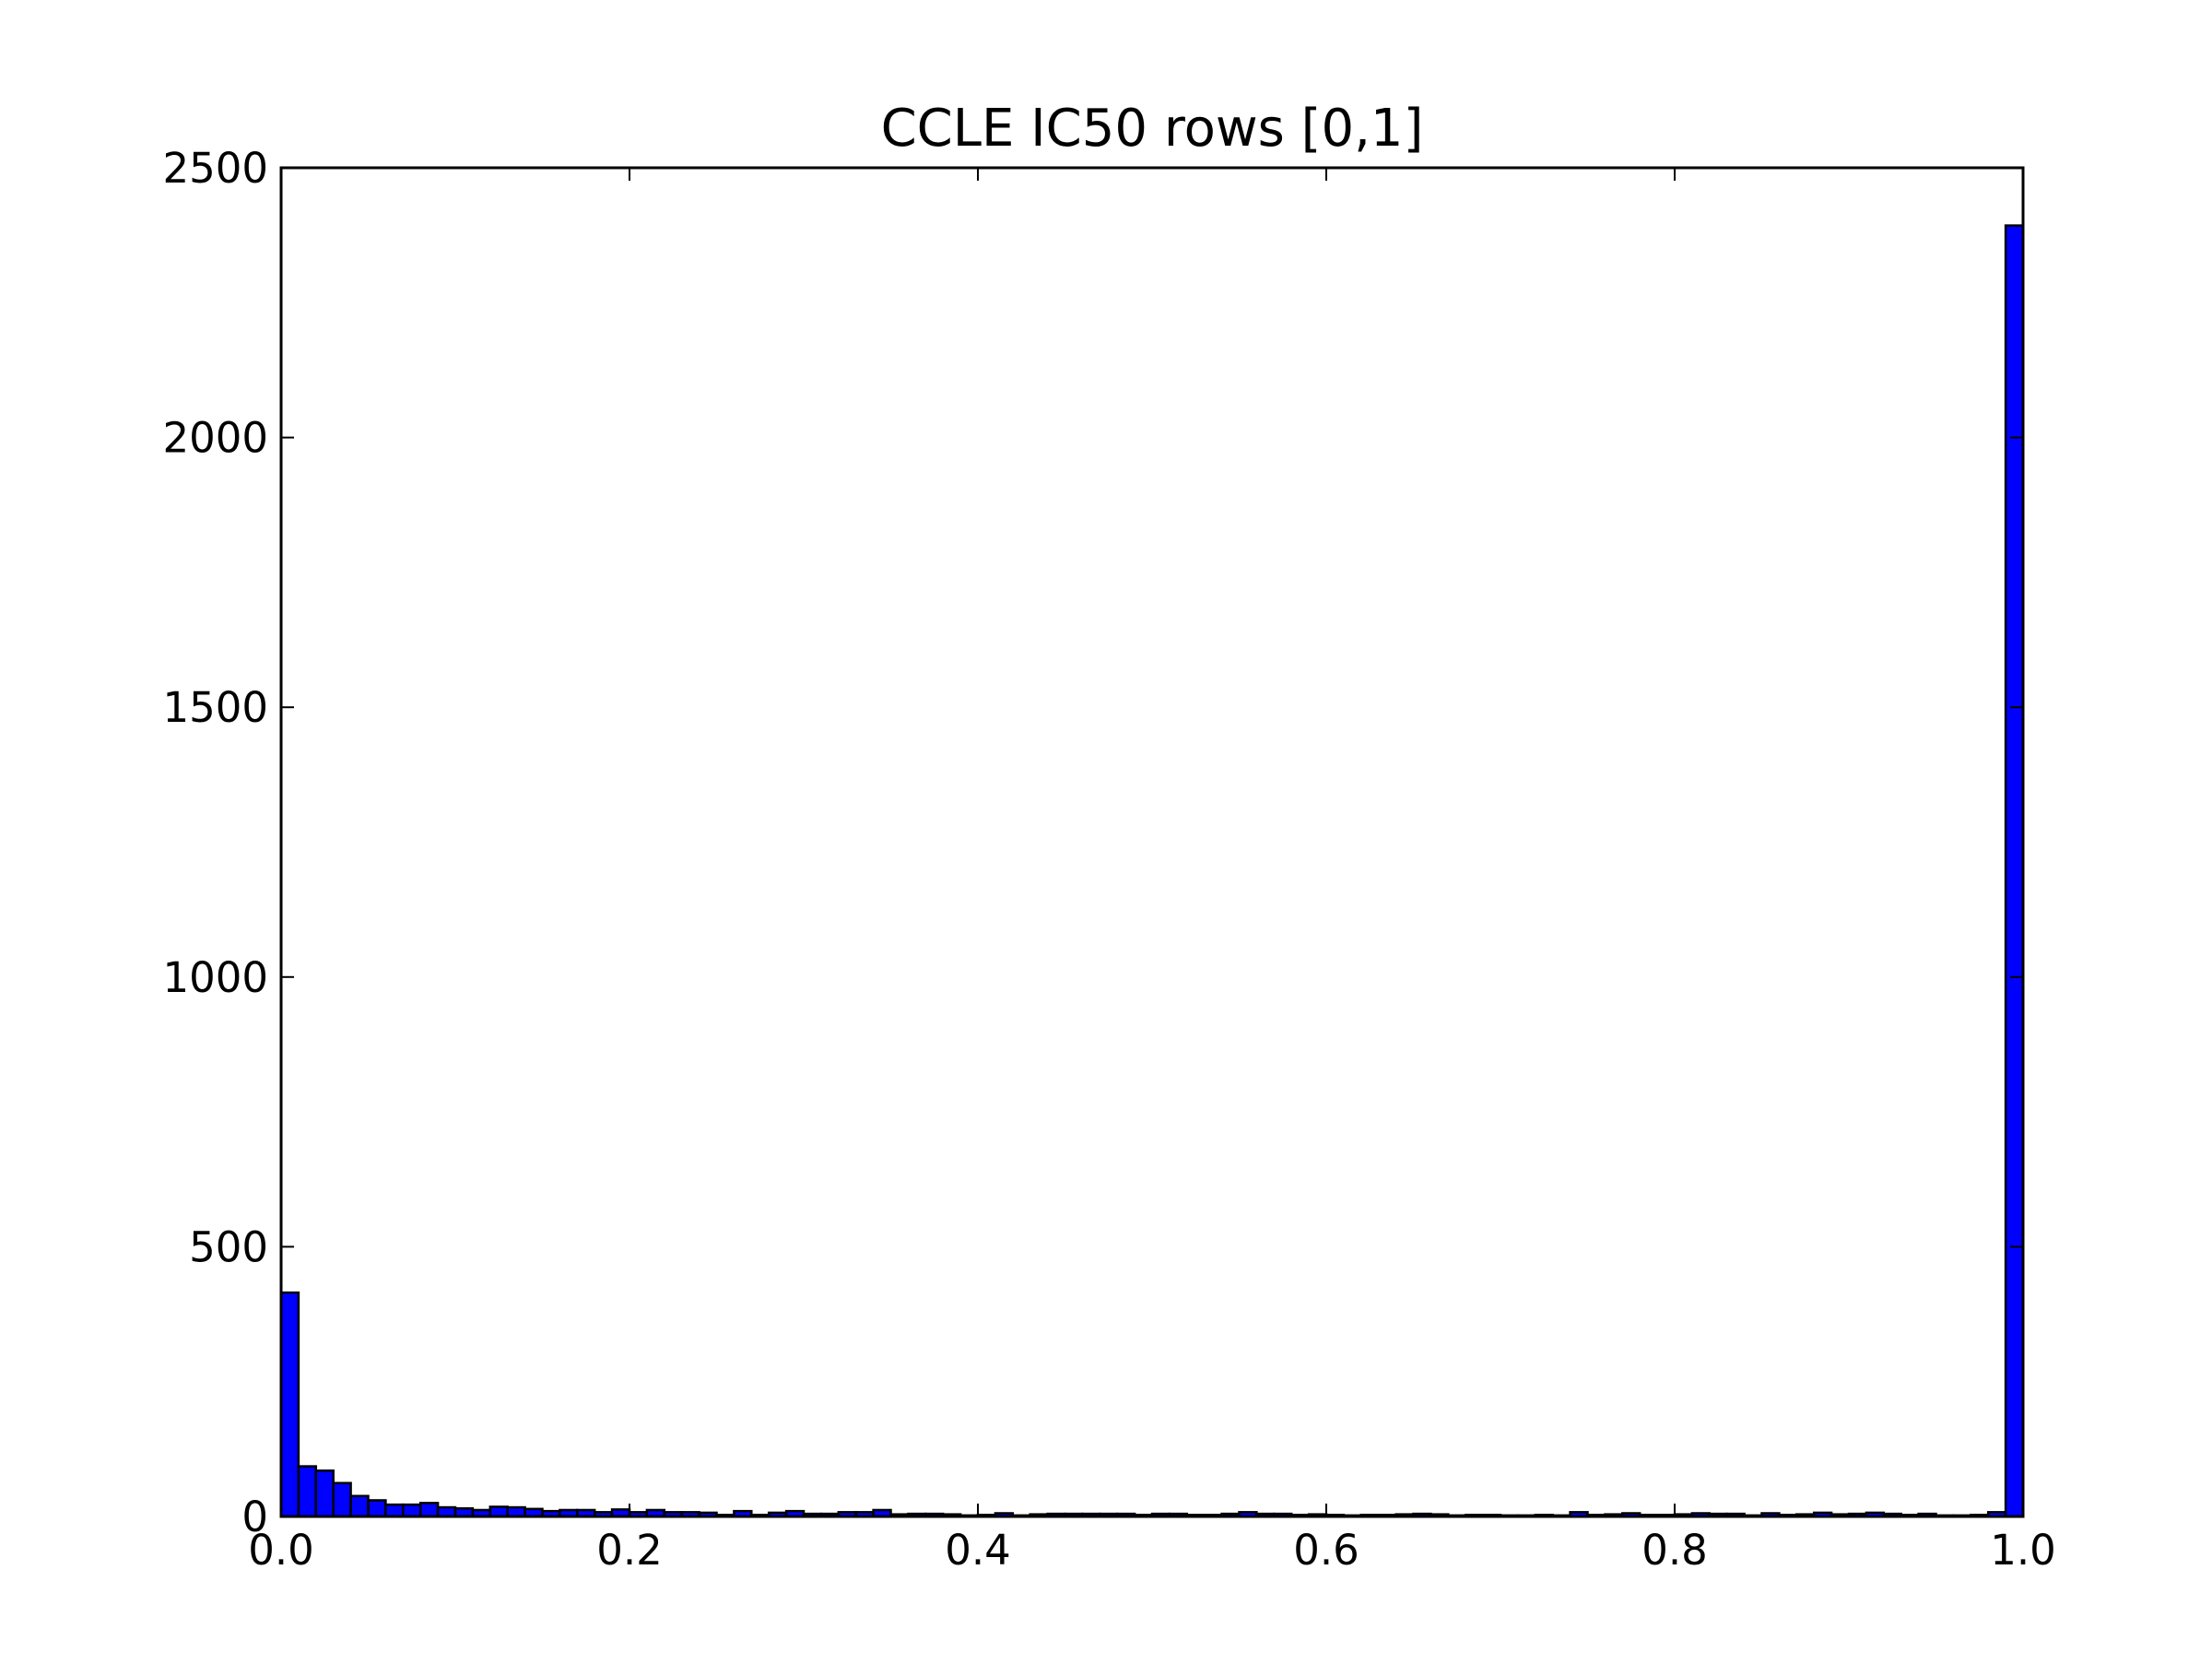 The width and height of the screenshot is (2212, 1664). Describe the element at coordinates (281, 1550) in the screenshot. I see `x-tick-label: 0.0` at that location.